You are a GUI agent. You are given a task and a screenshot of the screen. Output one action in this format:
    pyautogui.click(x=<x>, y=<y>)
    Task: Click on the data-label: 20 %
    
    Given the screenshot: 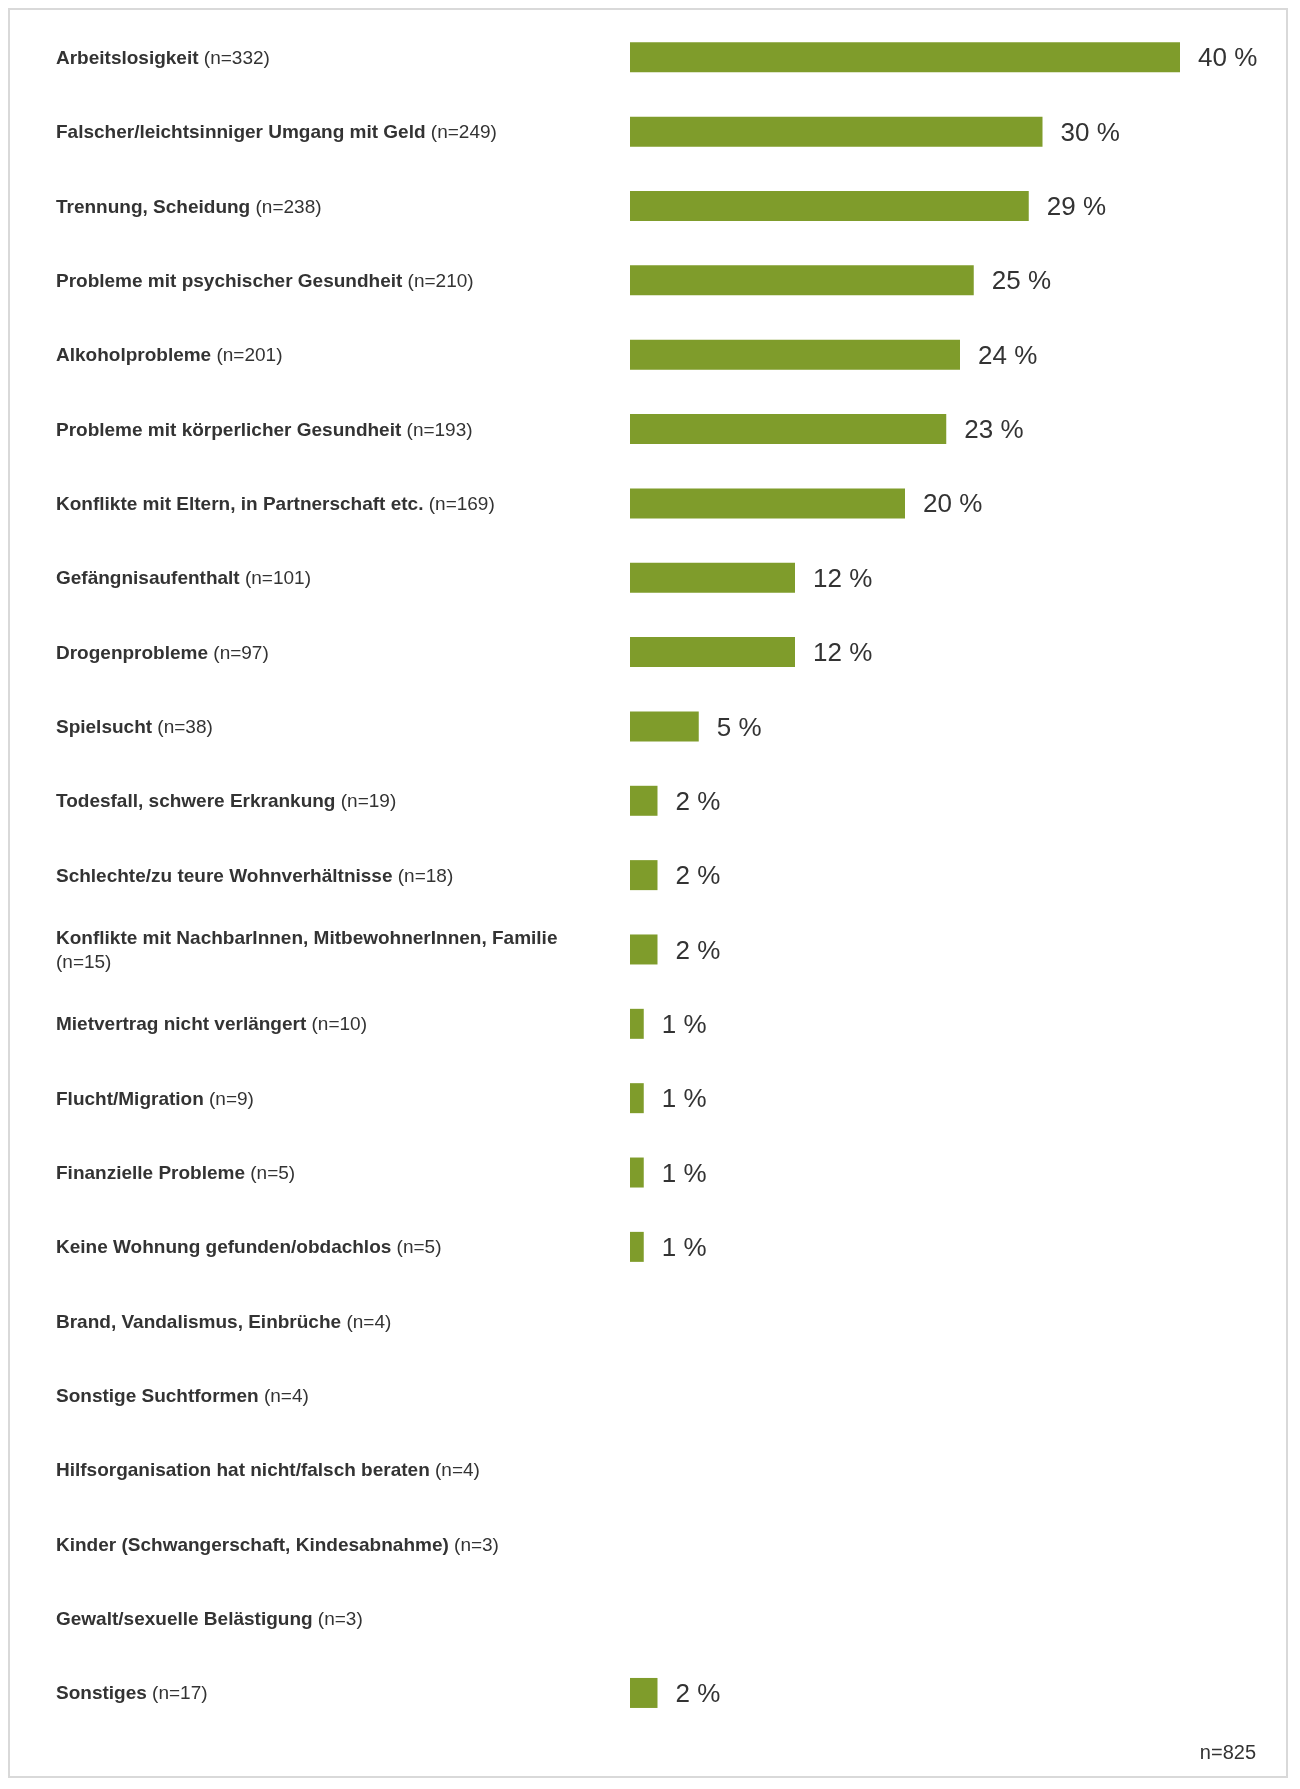 What is the action you would take?
    pyautogui.click(x=953, y=503)
    